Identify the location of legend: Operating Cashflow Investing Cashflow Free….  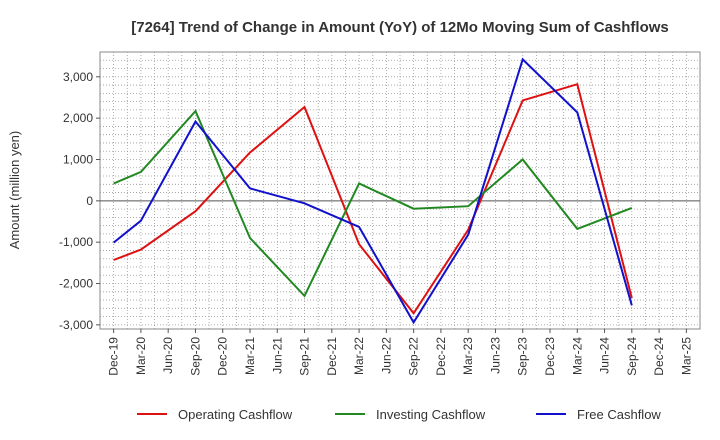
(399, 414).